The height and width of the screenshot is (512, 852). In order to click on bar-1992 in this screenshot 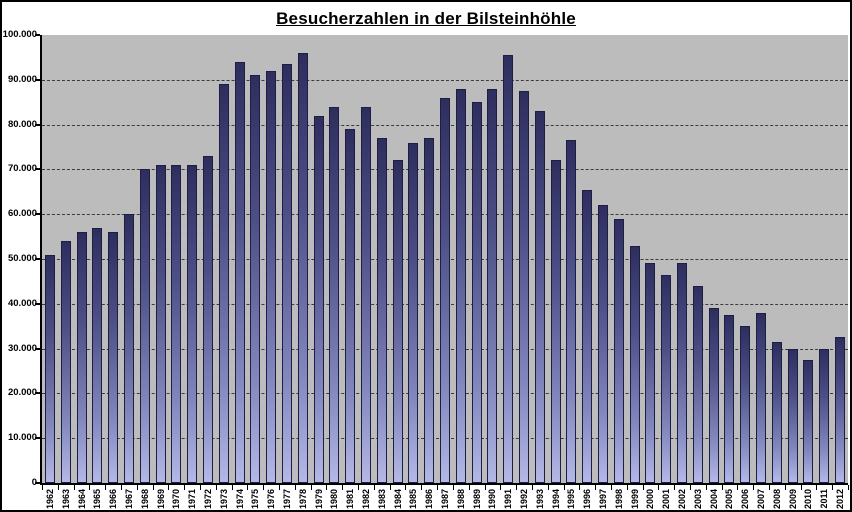, I will do `click(524, 287)`.